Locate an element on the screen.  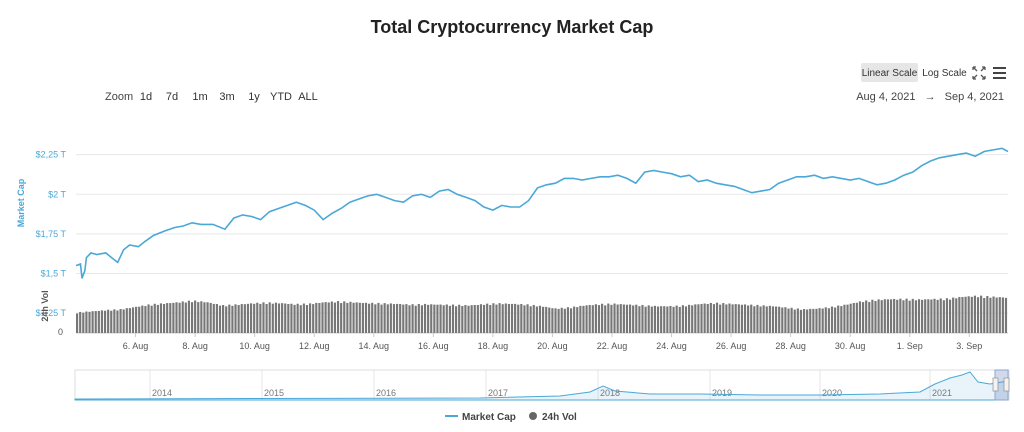
x-tick-label: 1. Sep is located at coordinates (910, 346).